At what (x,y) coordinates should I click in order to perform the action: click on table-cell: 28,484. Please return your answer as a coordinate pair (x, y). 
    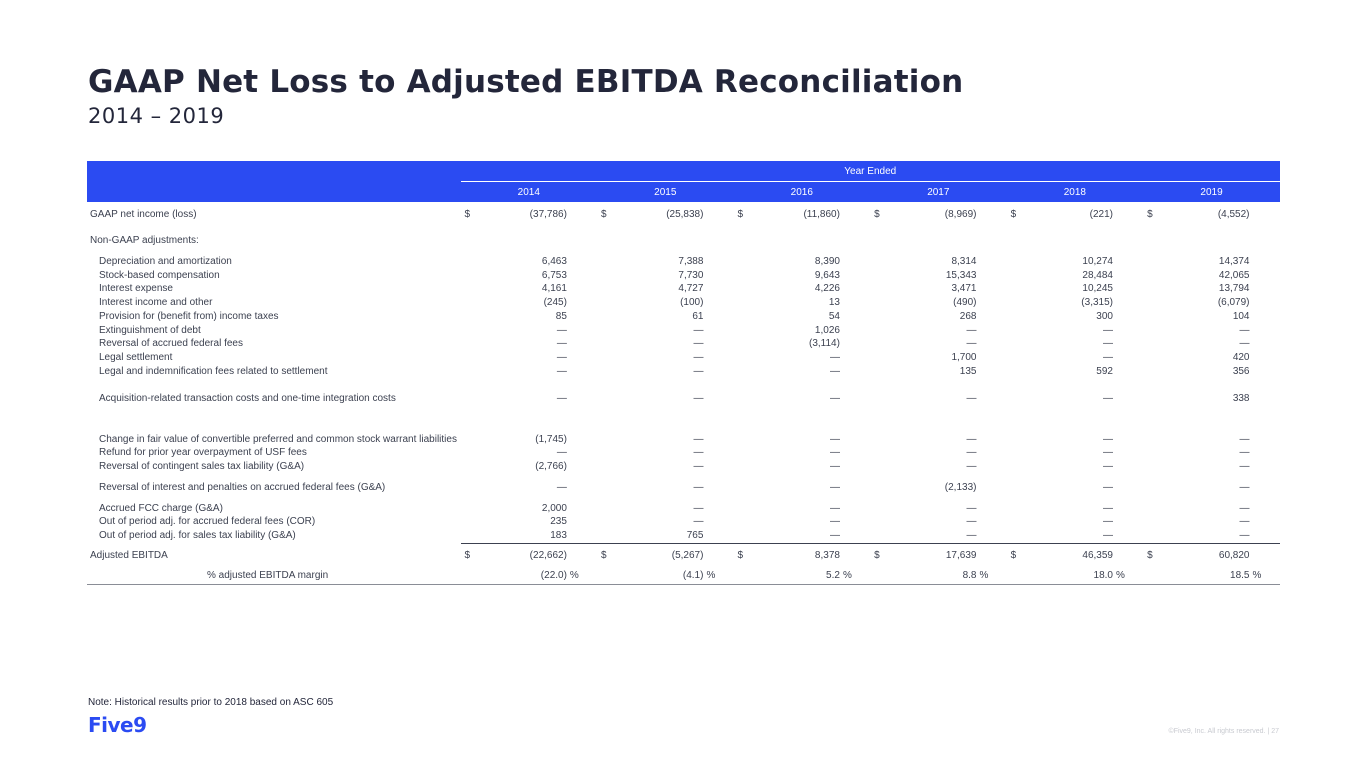
    Looking at the image, I should click on (1097, 275).